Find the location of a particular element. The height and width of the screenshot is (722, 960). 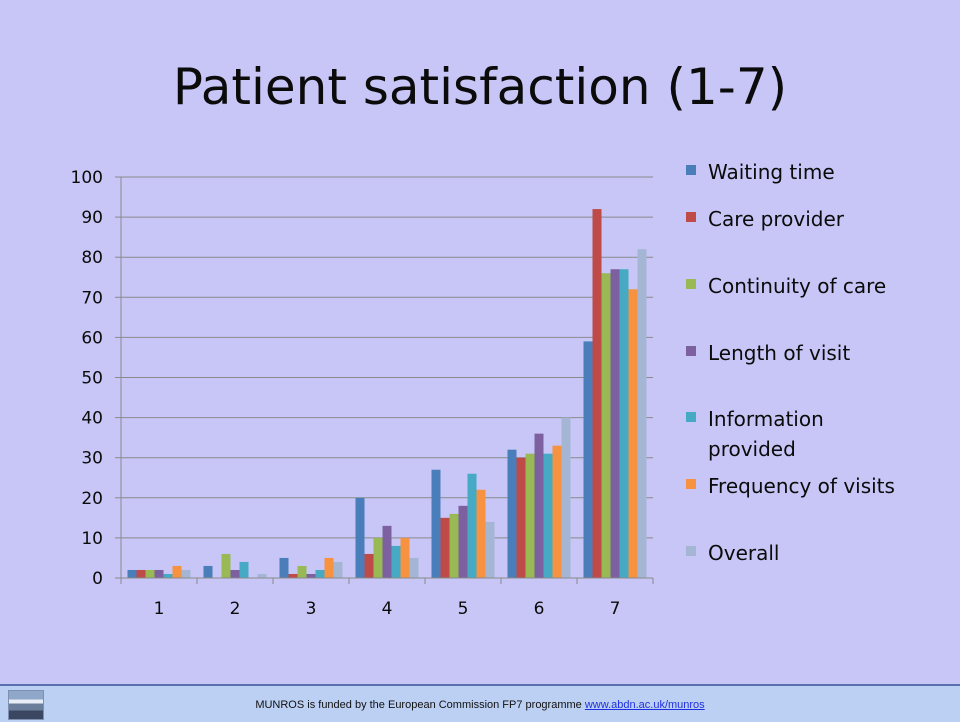

legend-item-care-provider: Care provider is located at coordinates (797, 219).